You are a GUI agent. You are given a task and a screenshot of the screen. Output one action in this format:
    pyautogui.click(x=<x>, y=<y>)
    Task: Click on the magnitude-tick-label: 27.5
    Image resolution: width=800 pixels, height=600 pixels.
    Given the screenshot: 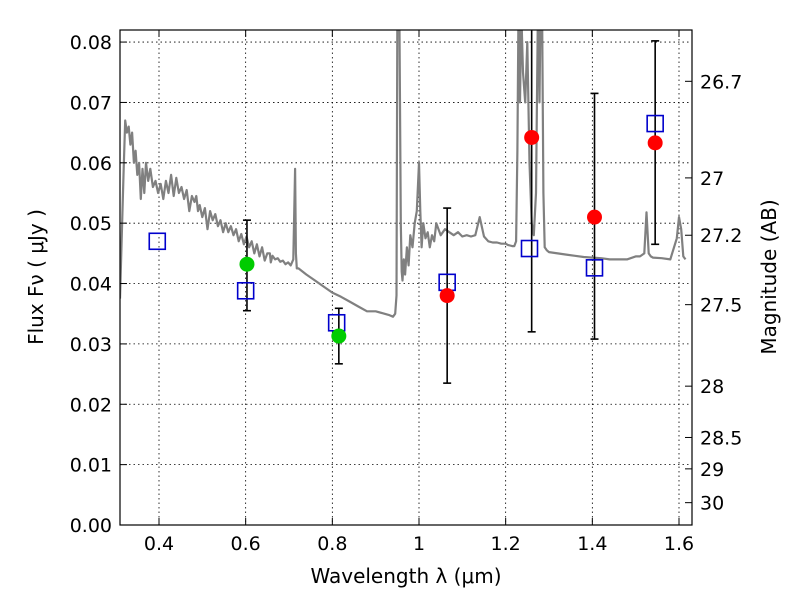 What is the action you would take?
    pyautogui.click(x=721, y=306)
    